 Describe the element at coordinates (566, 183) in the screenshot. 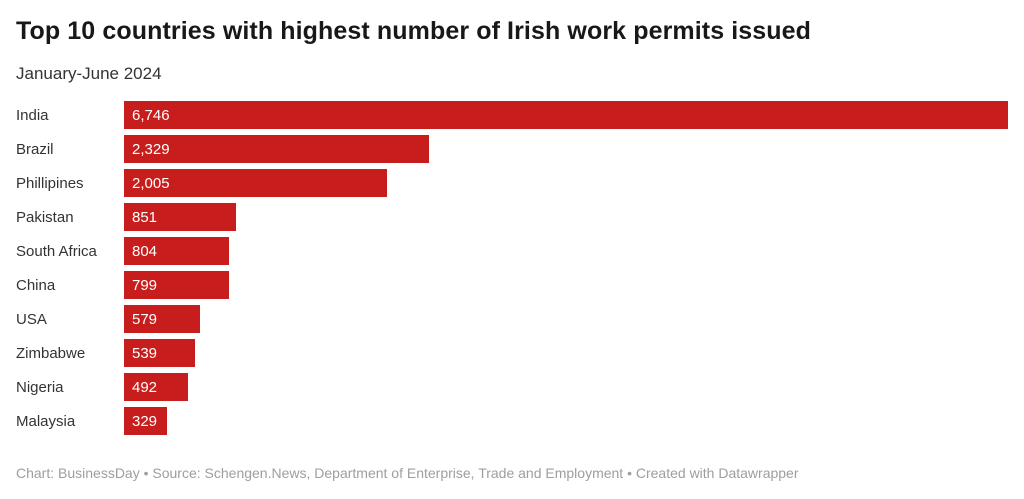

I see `bar-track: 2,005` at that location.